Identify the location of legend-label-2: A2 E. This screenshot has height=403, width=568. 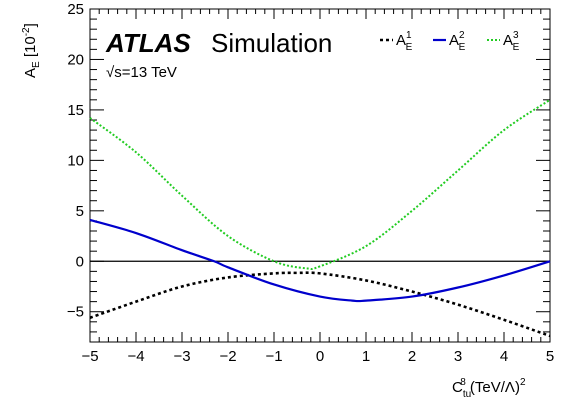
(457, 41).